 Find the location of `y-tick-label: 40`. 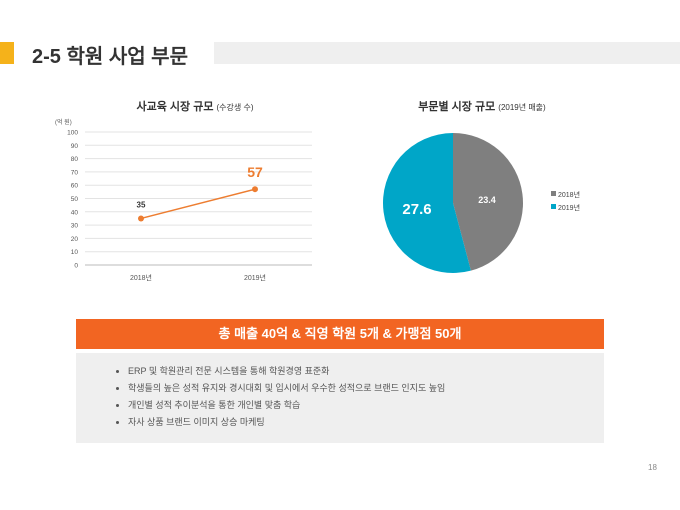

y-tick-label: 40 is located at coordinates (75, 212).